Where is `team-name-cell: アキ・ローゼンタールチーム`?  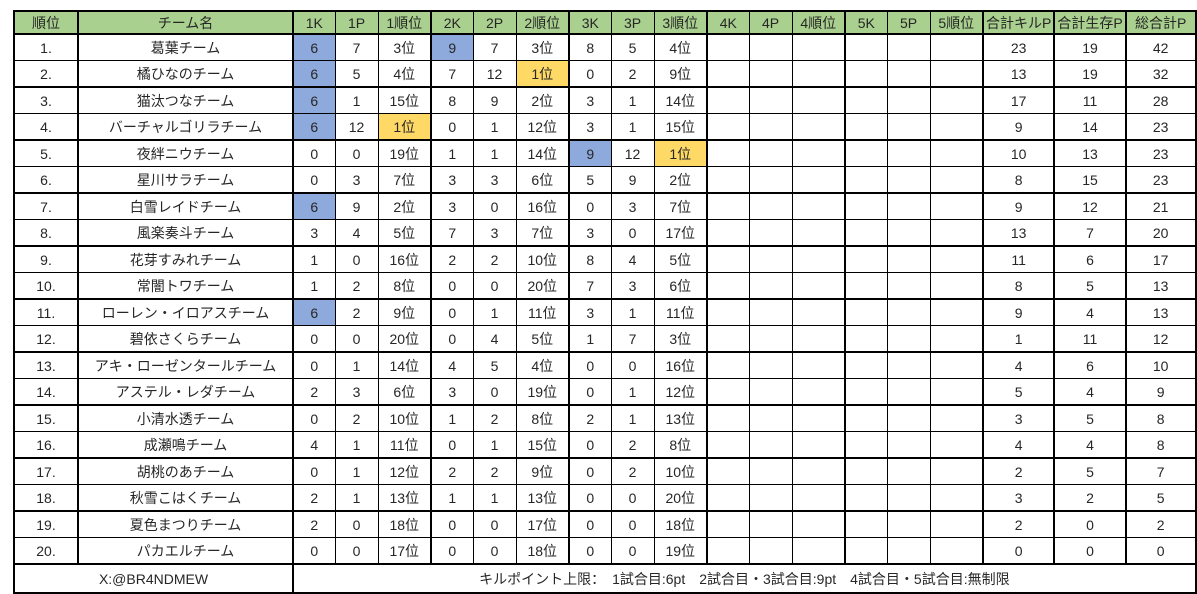
team-name-cell: アキ・ローゼンタールチーム is located at coordinates (185, 365).